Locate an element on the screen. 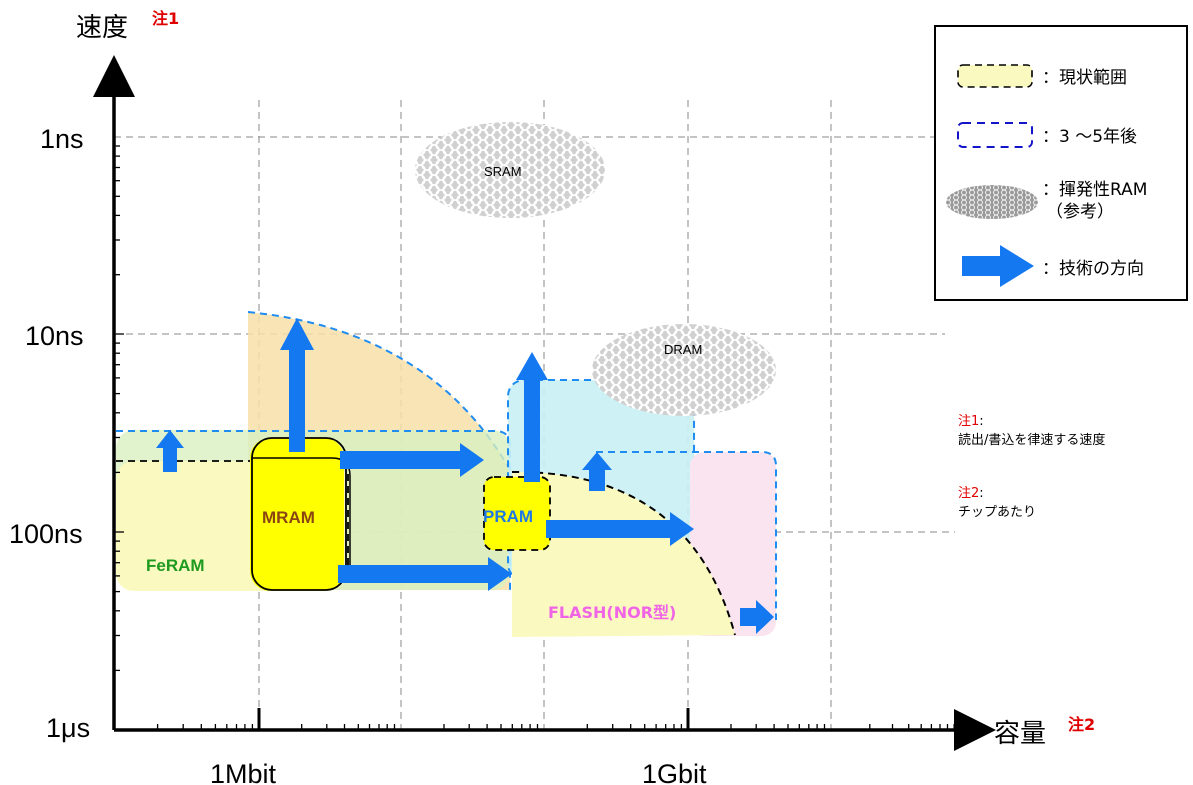 The image size is (1193, 785). dram-label: DRAM is located at coordinates (683, 349).